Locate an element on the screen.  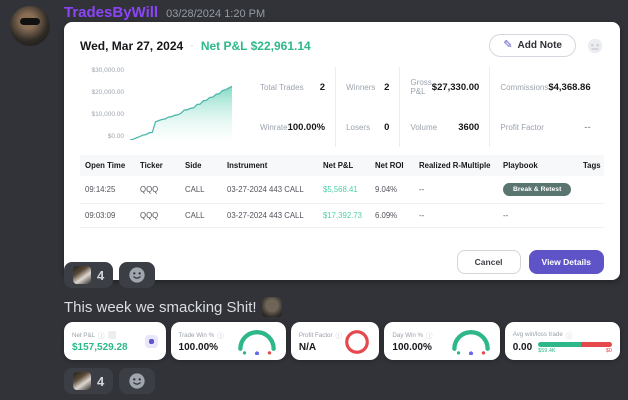
playbook-badge: Break & Retest is located at coordinates (537, 189).